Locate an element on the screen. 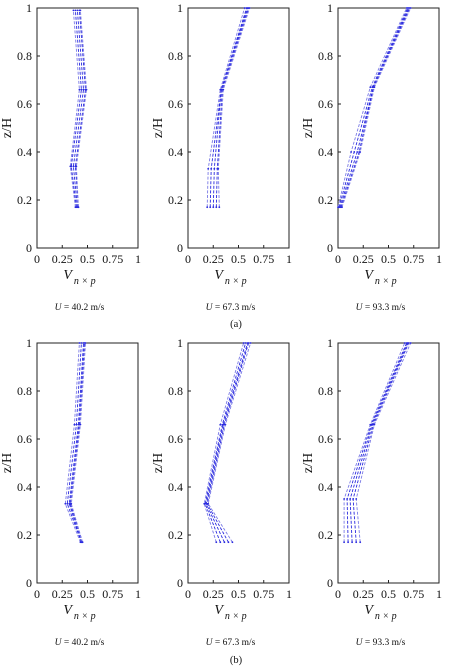 This screenshot has height=668, width=474. speed-caption: U = 67.3 m/s is located at coordinates (231, 308).